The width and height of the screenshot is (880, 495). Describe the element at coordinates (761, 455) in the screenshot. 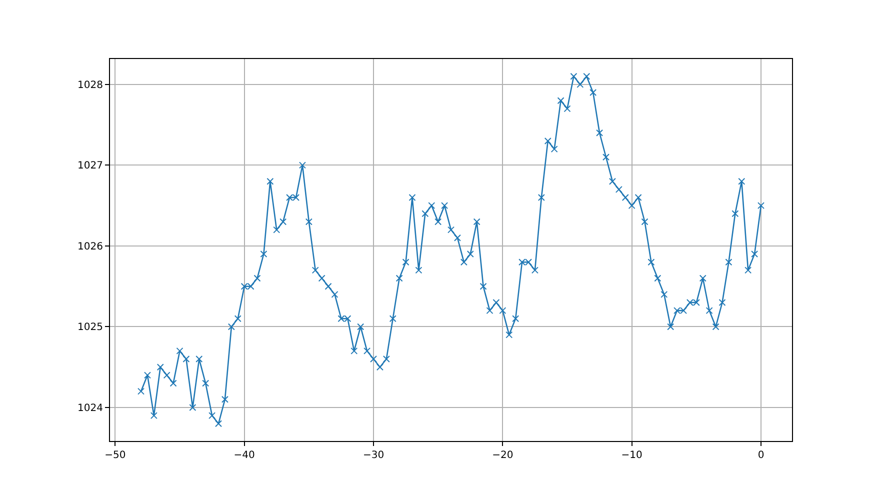

I see `x-tick-label: 0` at that location.